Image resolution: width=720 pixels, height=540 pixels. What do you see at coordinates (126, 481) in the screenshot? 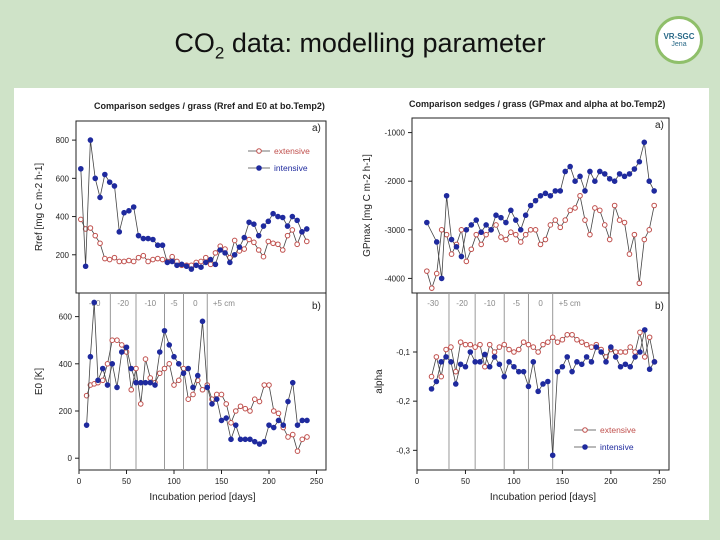
I see `x-tick-label: 50` at bounding box center [126, 481].